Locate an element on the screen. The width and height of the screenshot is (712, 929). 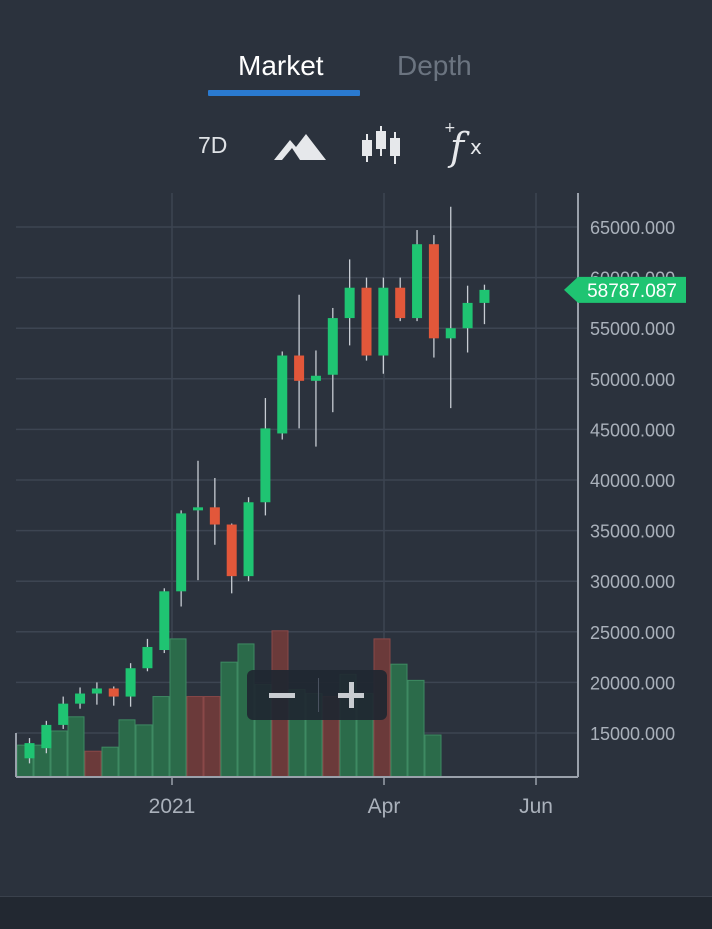
zoom-out-button is located at coordinates (282, 695).